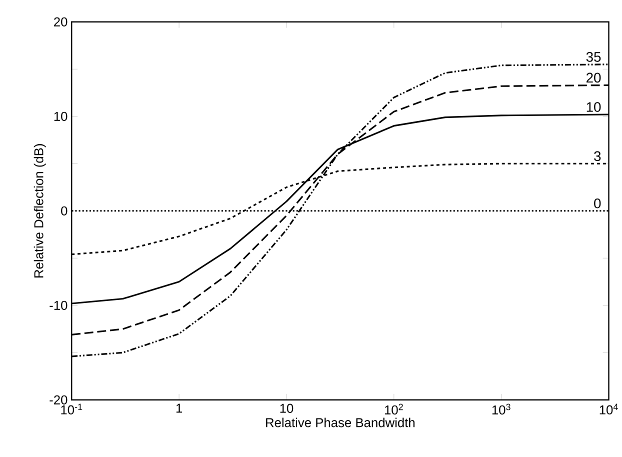  I want to click on x-tick-label: 10$^{-1}$, so click(71, 409).